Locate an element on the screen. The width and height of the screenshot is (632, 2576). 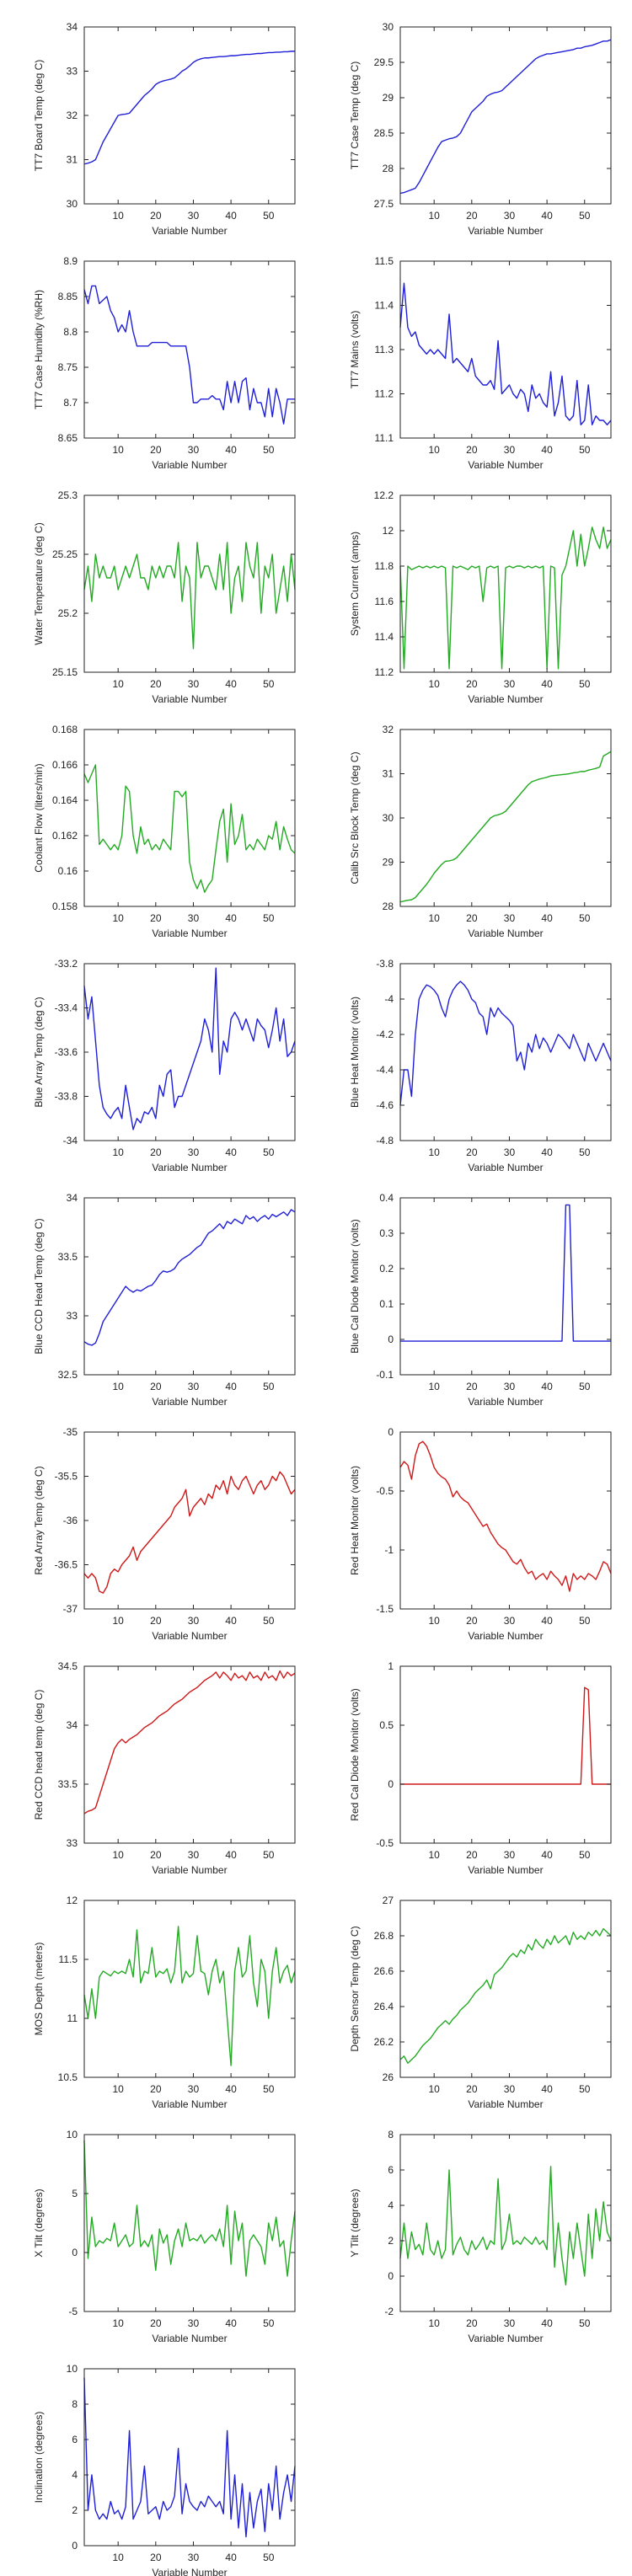
y-tick-label: 11.5 is located at coordinates (385, 261).